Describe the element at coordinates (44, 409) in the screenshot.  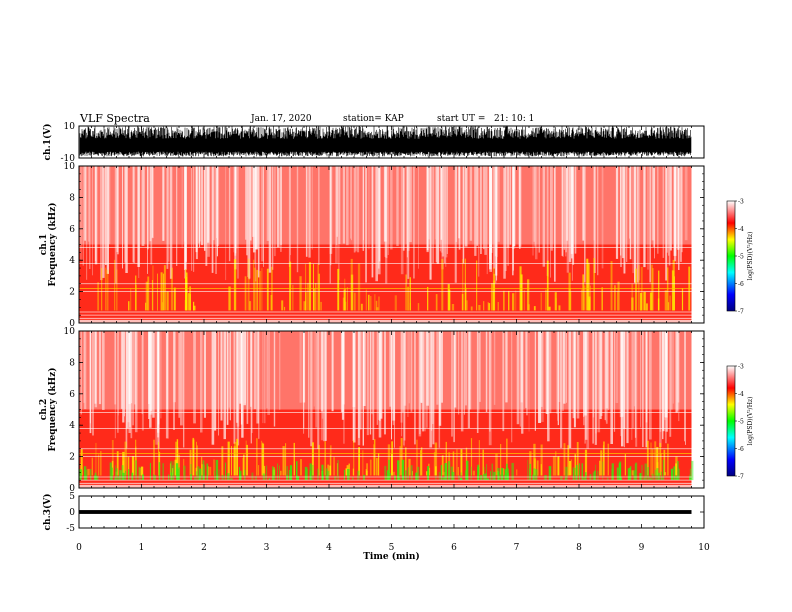
I see `y-axis-label: ch.2` at that location.